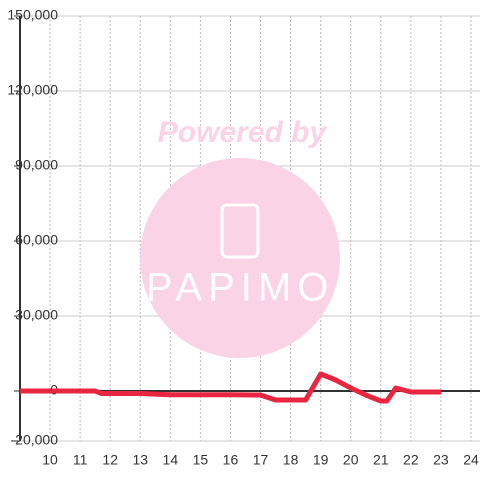 The height and width of the screenshot is (480, 480). Describe the element at coordinates (231, 460) in the screenshot. I see `x-tick-label: 16` at that location.